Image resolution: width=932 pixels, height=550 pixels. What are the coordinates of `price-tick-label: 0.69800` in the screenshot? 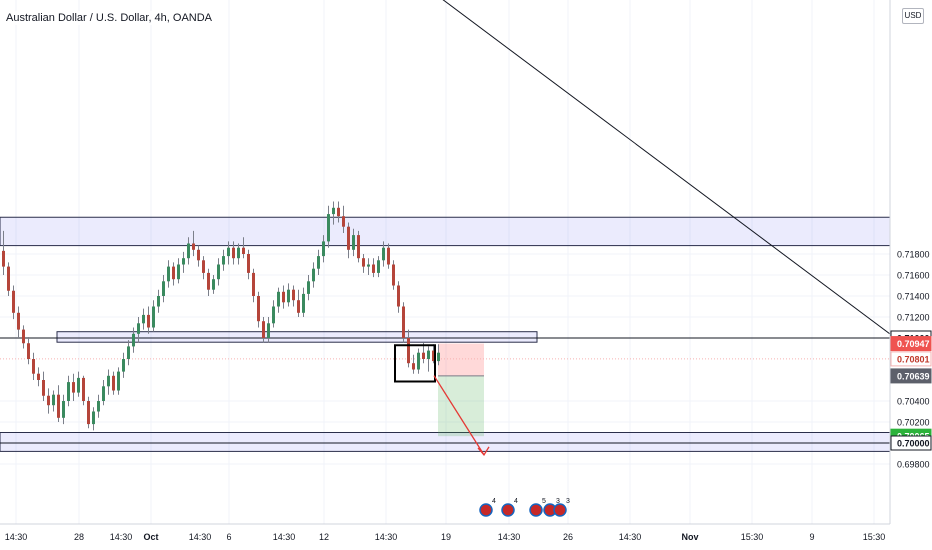 It's located at (913, 465).